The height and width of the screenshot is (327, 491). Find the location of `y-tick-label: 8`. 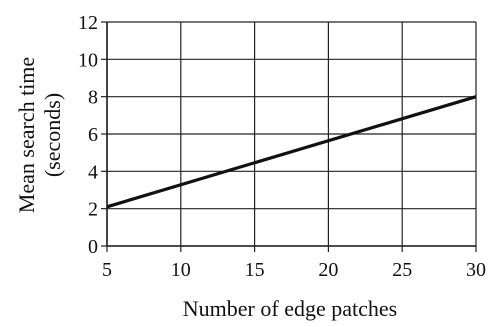

y-tick-label: 8 is located at coordinates (93, 98).